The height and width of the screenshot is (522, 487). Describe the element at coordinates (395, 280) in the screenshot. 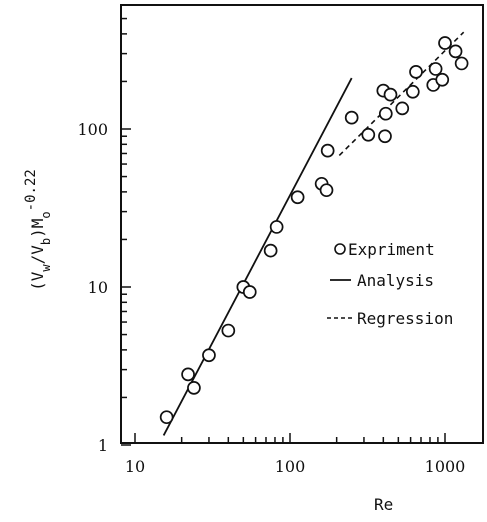

I see `legend-label-analysis: Analysis` at that location.